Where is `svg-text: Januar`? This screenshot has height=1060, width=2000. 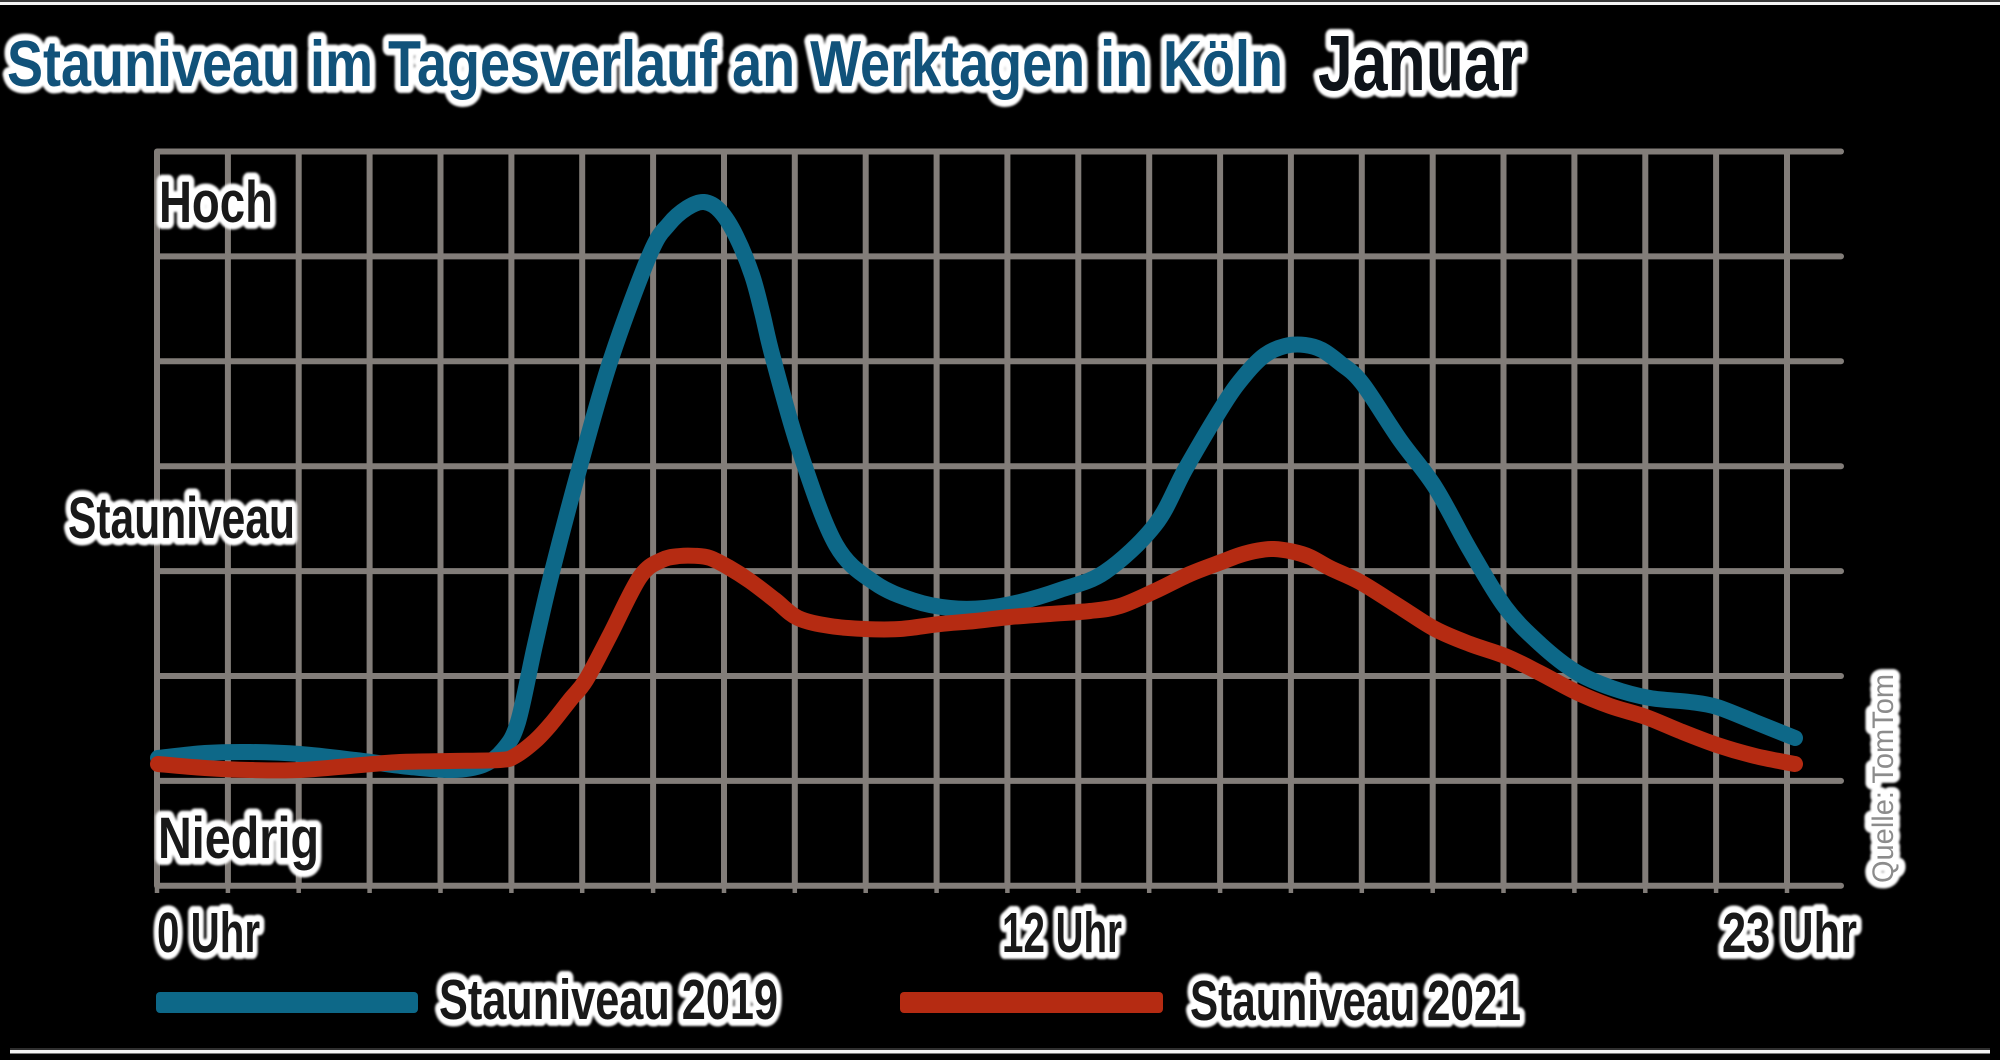
svg-text: Januar is located at coordinates (1420, 62).